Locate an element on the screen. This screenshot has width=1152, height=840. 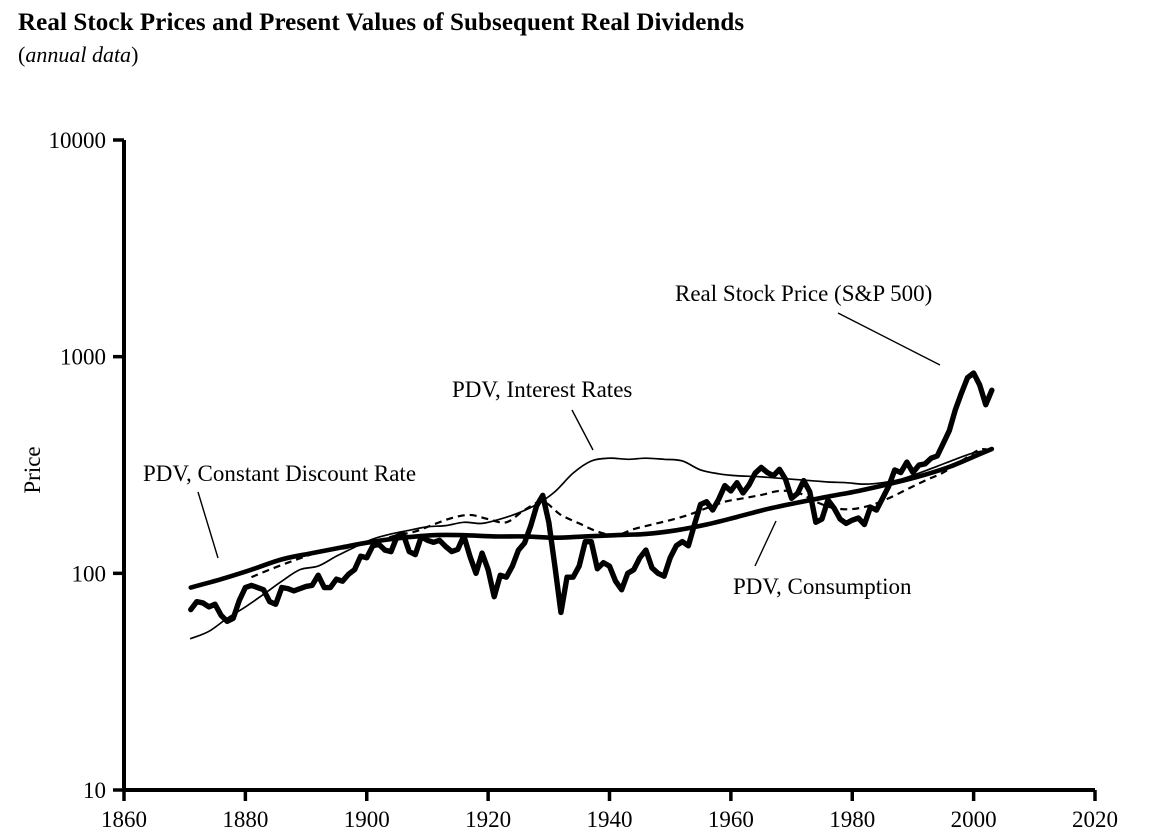
x-tick-label: 1980 is located at coordinates (852, 819).